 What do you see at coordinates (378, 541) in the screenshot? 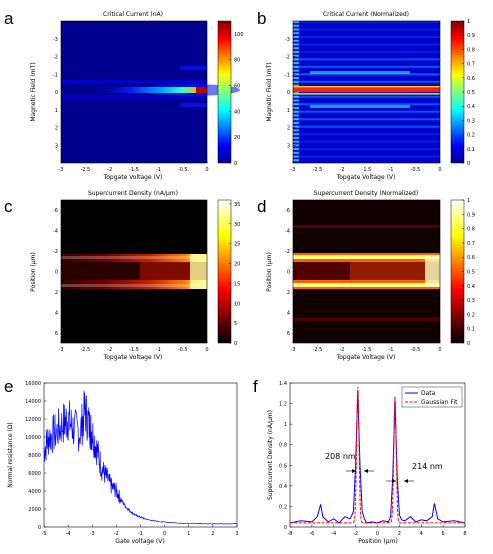
I see `panel-f-xlabel: Position (μm)` at bounding box center [378, 541].